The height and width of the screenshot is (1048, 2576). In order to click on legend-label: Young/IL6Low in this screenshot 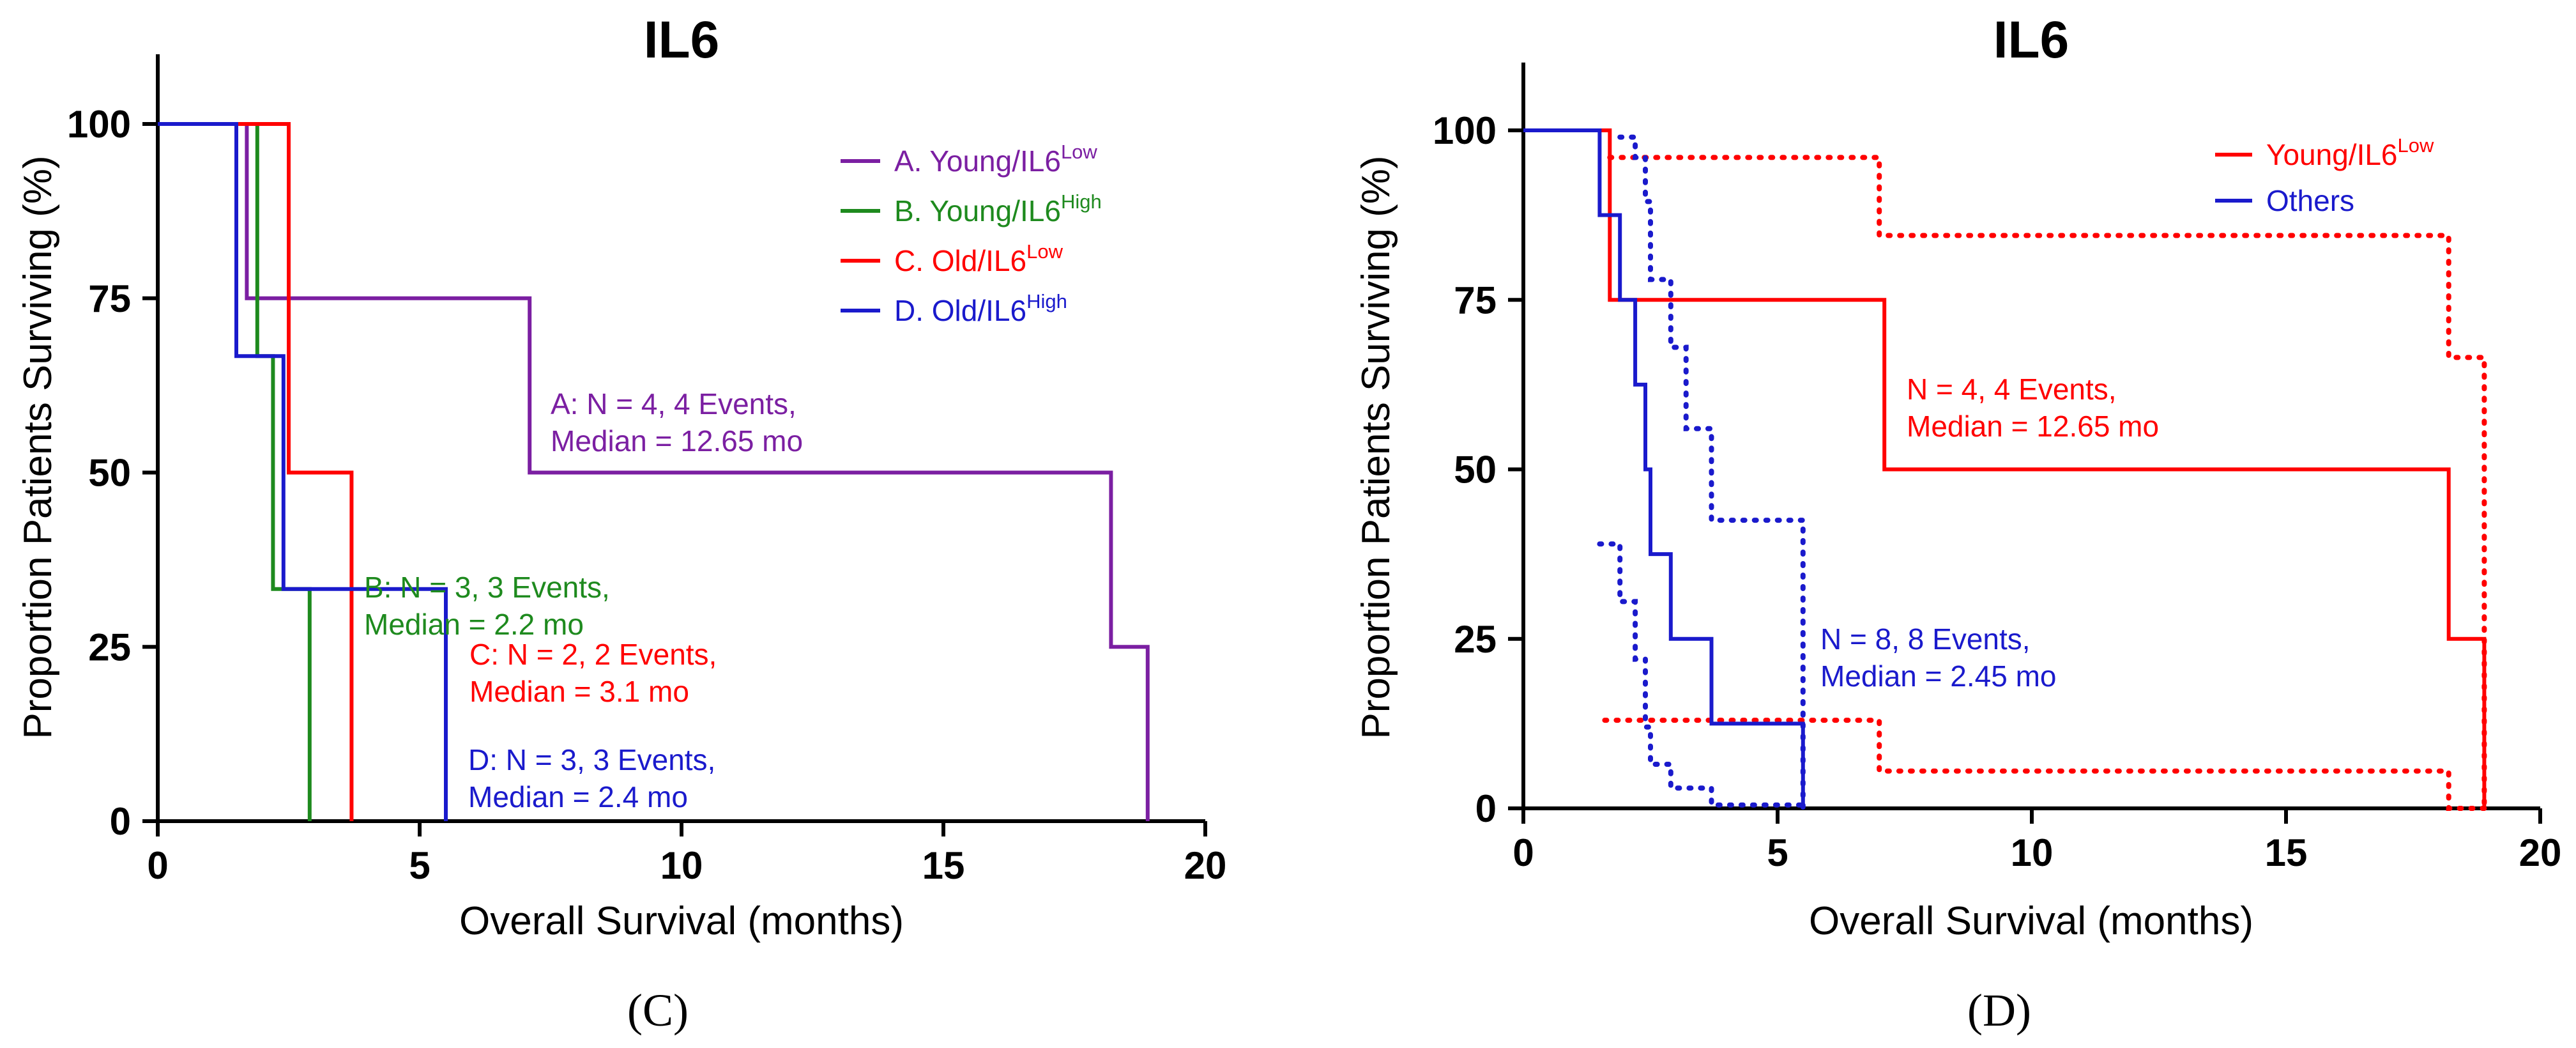, I will do `click(2350, 152)`.